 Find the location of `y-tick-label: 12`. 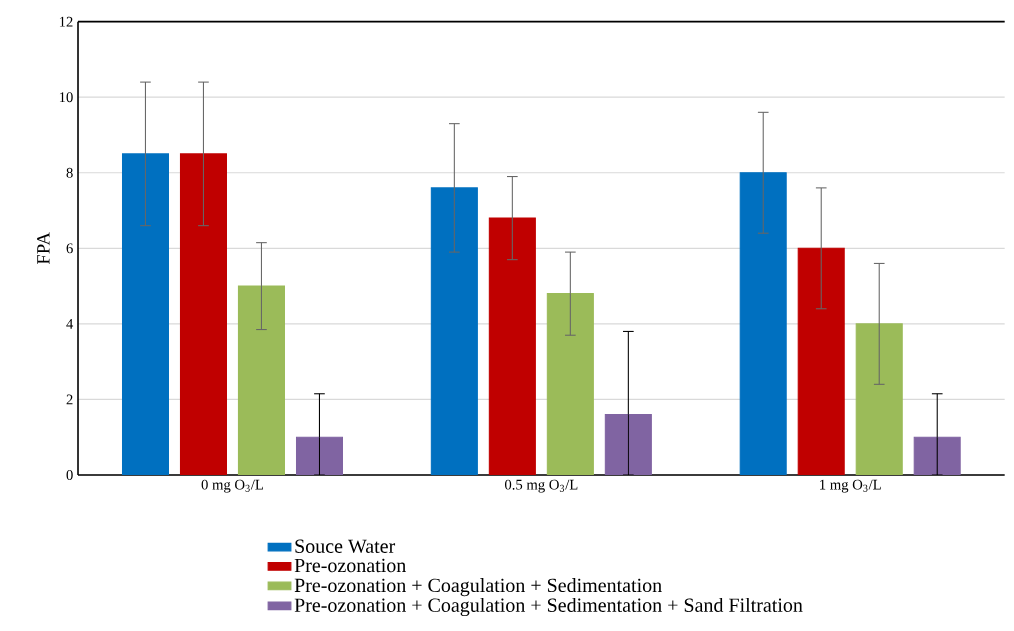

y-tick-label: 12 is located at coordinates (66, 21).